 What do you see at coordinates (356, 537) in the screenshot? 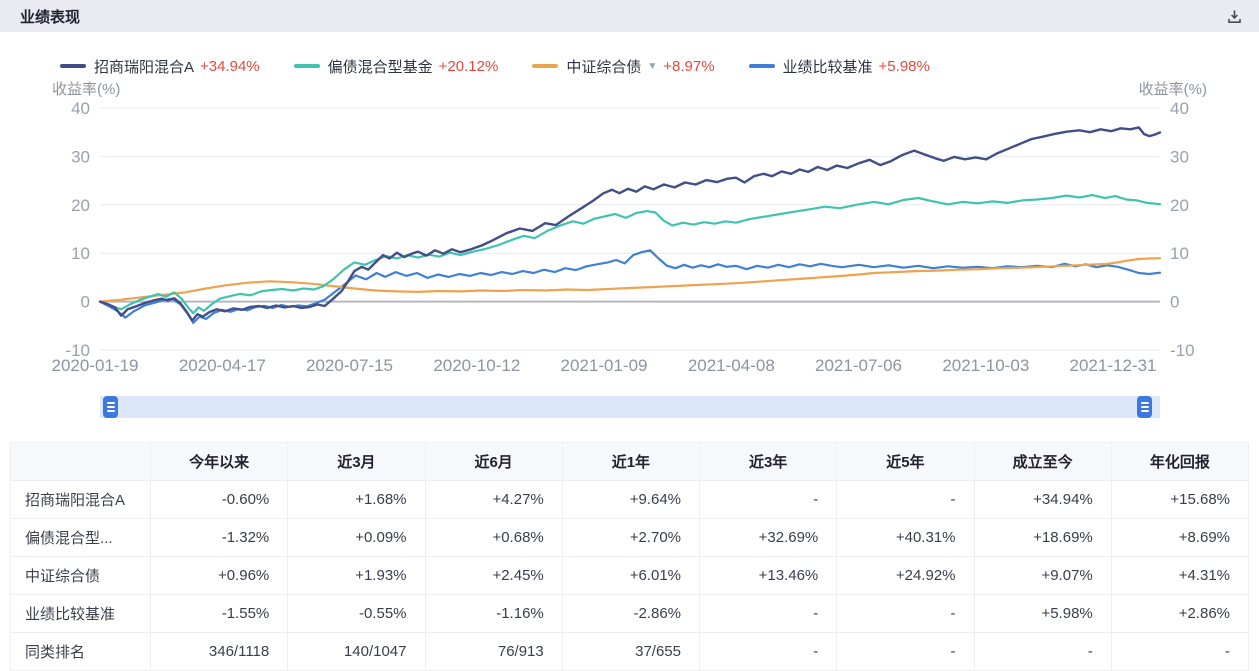
I see `table-cell: +0.09%` at bounding box center [356, 537].